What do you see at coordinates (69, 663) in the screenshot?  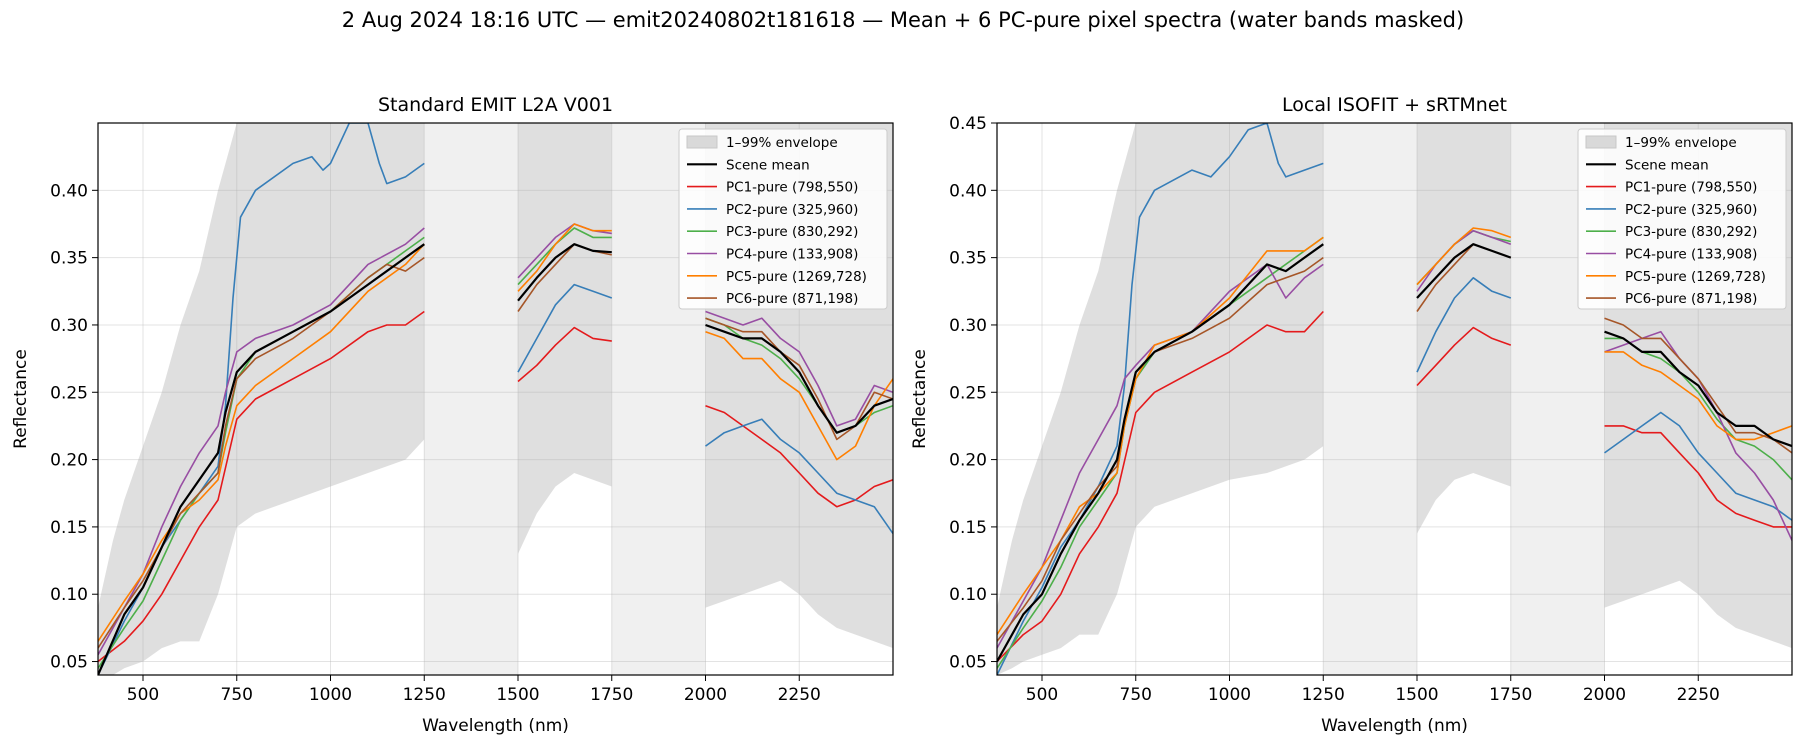 I see `y-tick-label: 0.05` at bounding box center [69, 663].